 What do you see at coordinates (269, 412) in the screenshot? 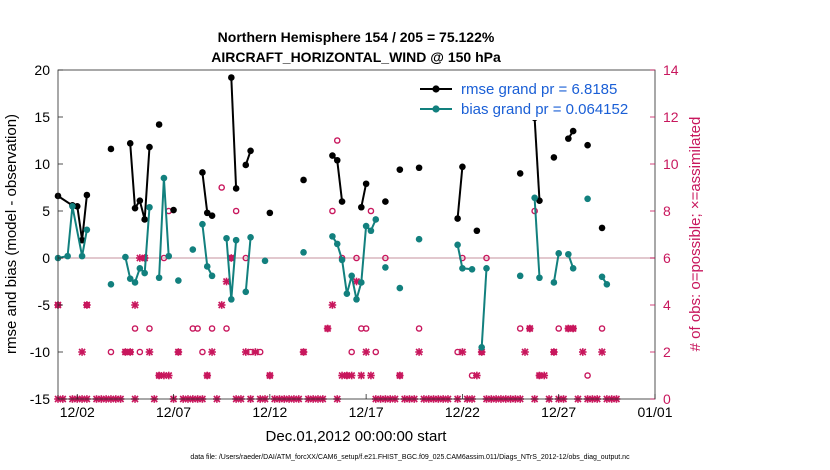
I see `x-tick-label: 12/12` at bounding box center [269, 412].